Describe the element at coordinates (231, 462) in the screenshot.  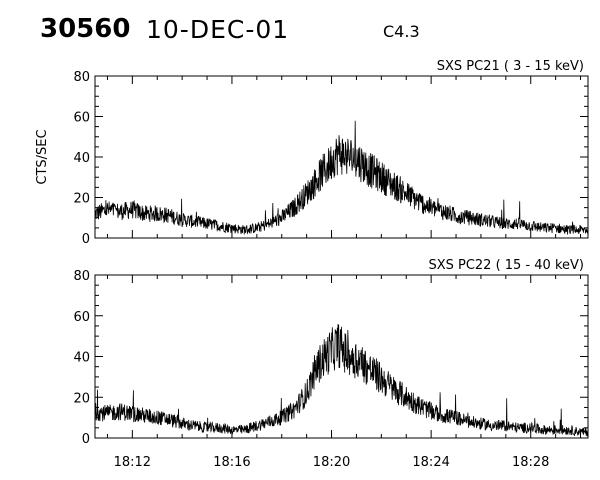
I see `x-tick-label: 18:16` at that location.